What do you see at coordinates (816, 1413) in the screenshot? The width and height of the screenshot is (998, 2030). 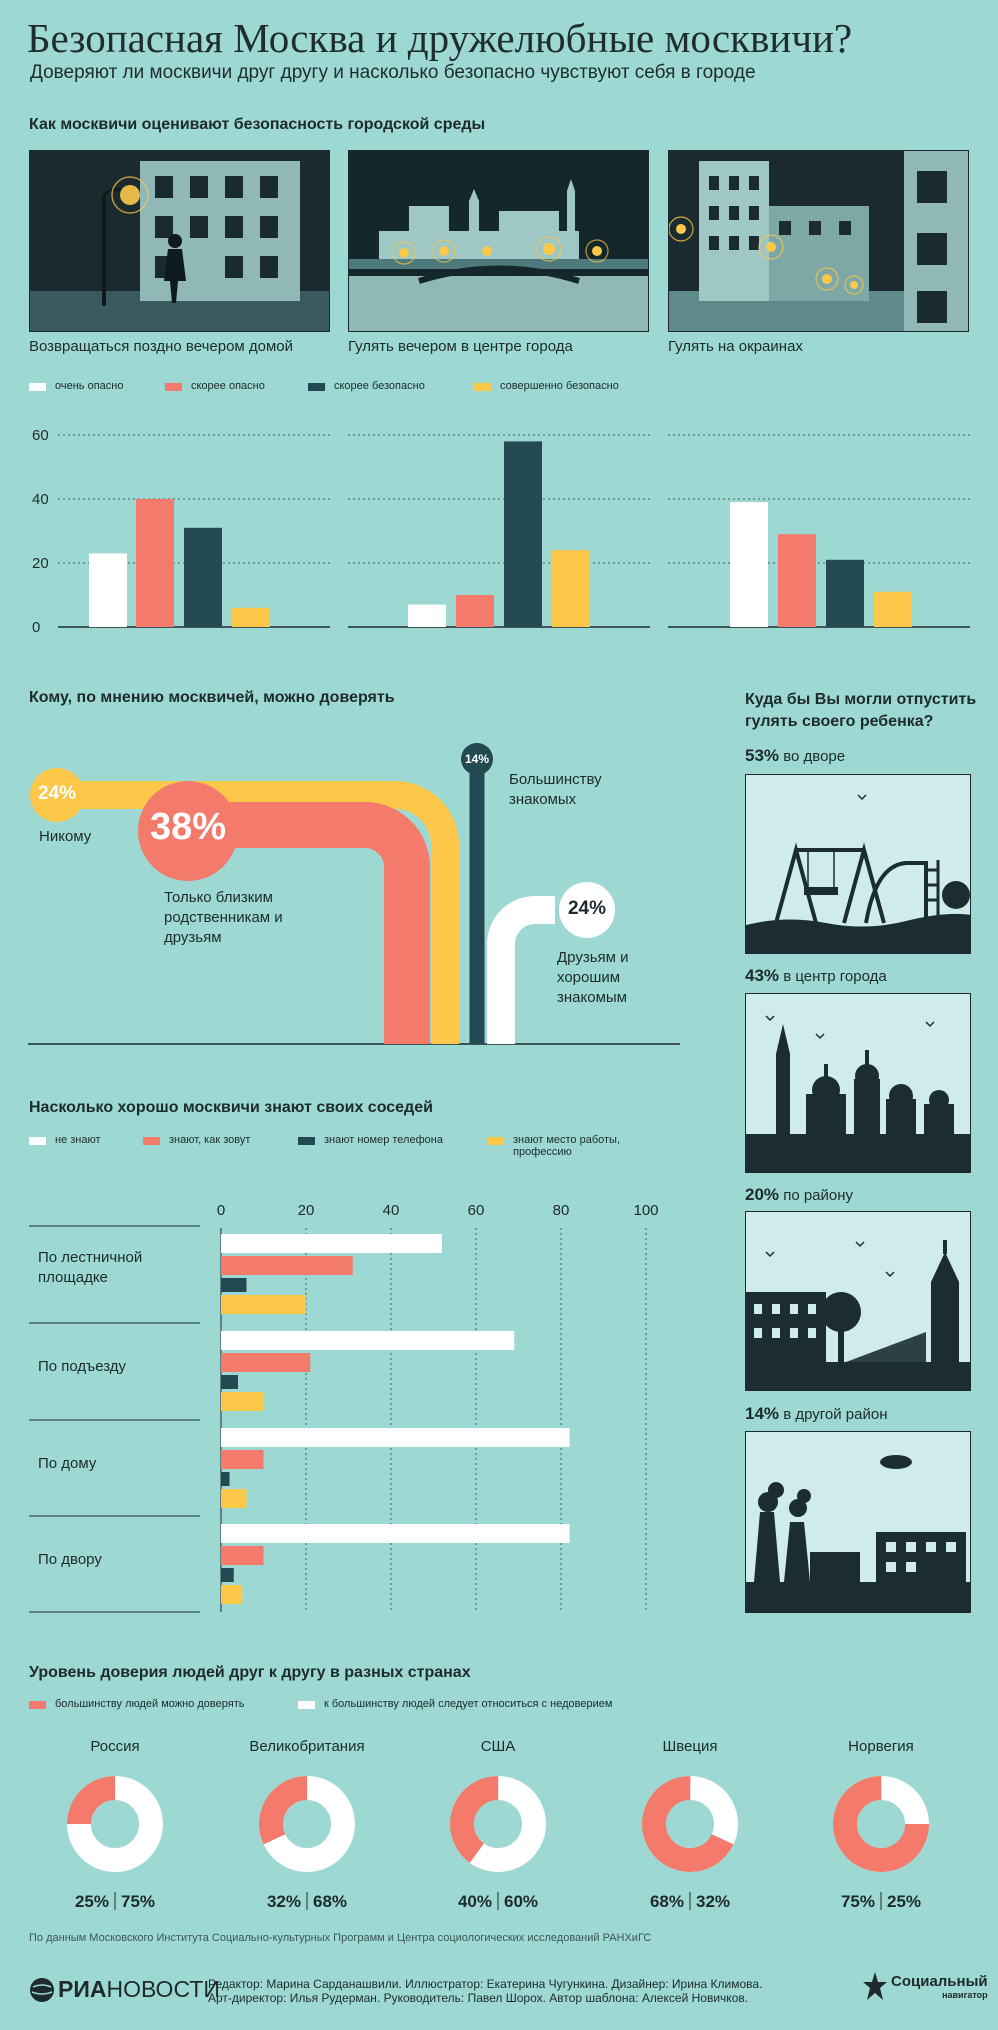 I see `child-item-other-district: 14% в другой район` at bounding box center [816, 1413].